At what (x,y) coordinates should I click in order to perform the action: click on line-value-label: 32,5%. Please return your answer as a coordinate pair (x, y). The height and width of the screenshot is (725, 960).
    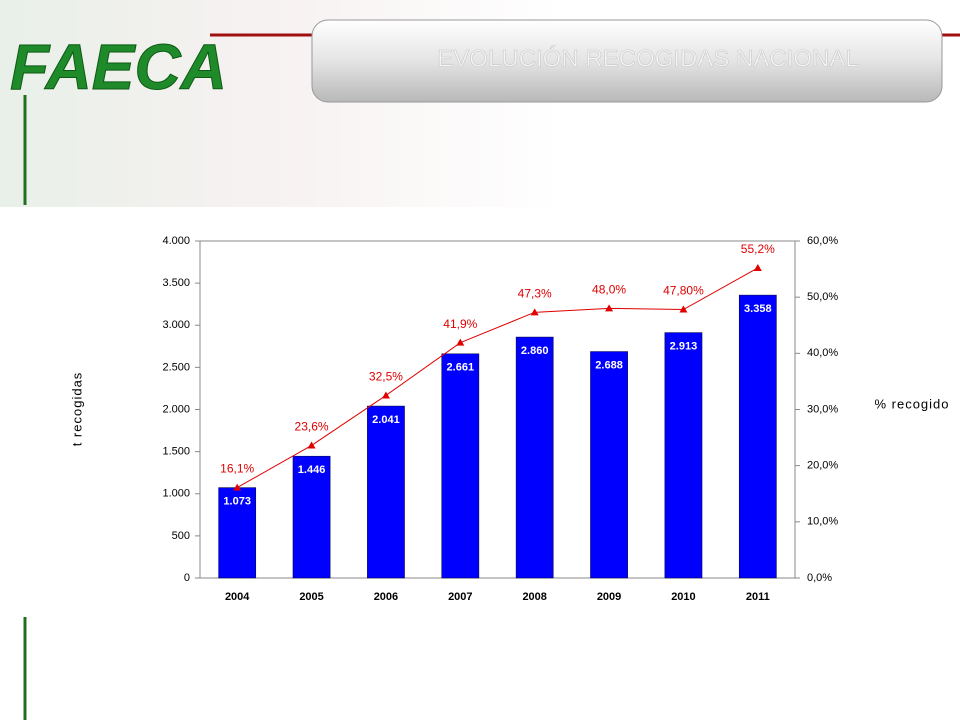
    Looking at the image, I should click on (386, 377).